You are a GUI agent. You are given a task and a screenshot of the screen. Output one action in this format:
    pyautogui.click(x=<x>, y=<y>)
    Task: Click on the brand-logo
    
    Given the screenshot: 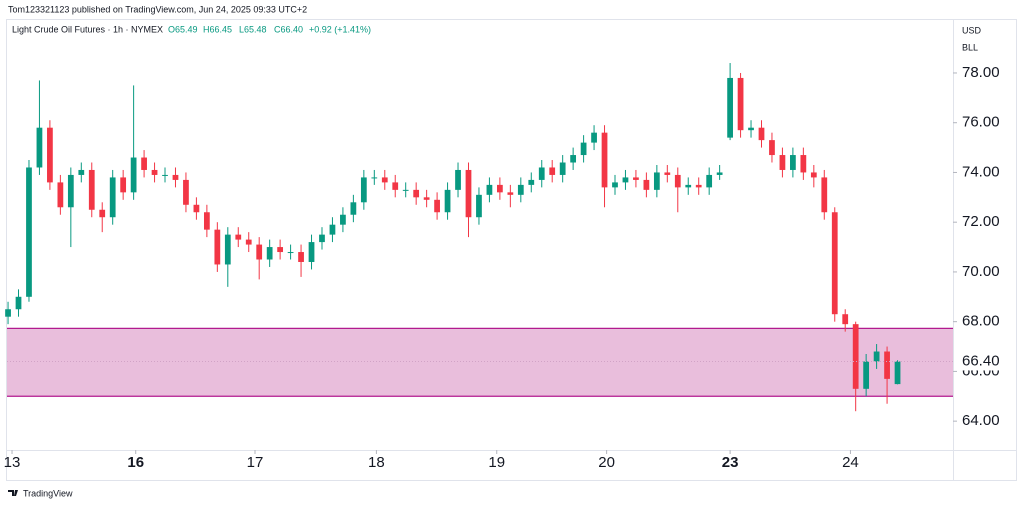 What is the action you would take?
    pyautogui.click(x=13, y=493)
    